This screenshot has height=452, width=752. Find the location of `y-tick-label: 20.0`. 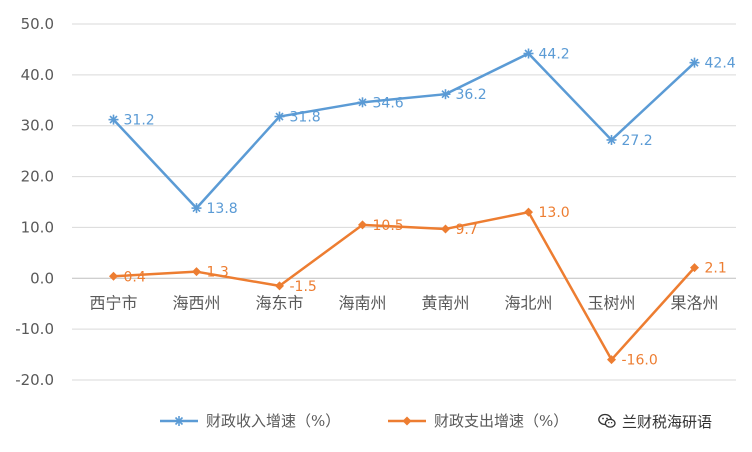

y-tick-label: 20.0 is located at coordinates (37, 177).